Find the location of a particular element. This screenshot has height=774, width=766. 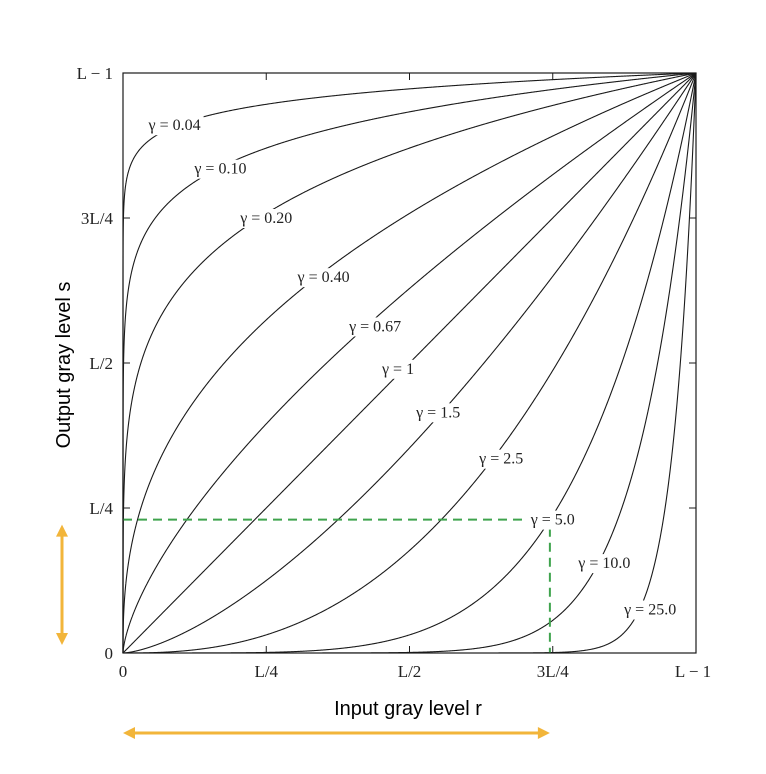

curve-label: γ = 0.67 is located at coordinates (374, 326).